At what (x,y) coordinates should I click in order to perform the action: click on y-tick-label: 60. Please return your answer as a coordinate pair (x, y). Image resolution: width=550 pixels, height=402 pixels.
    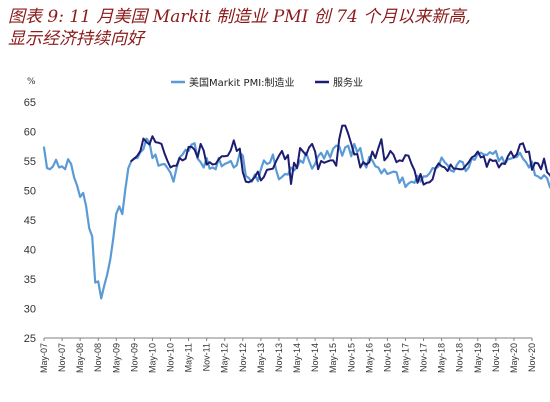
    Looking at the image, I should click on (30, 133).